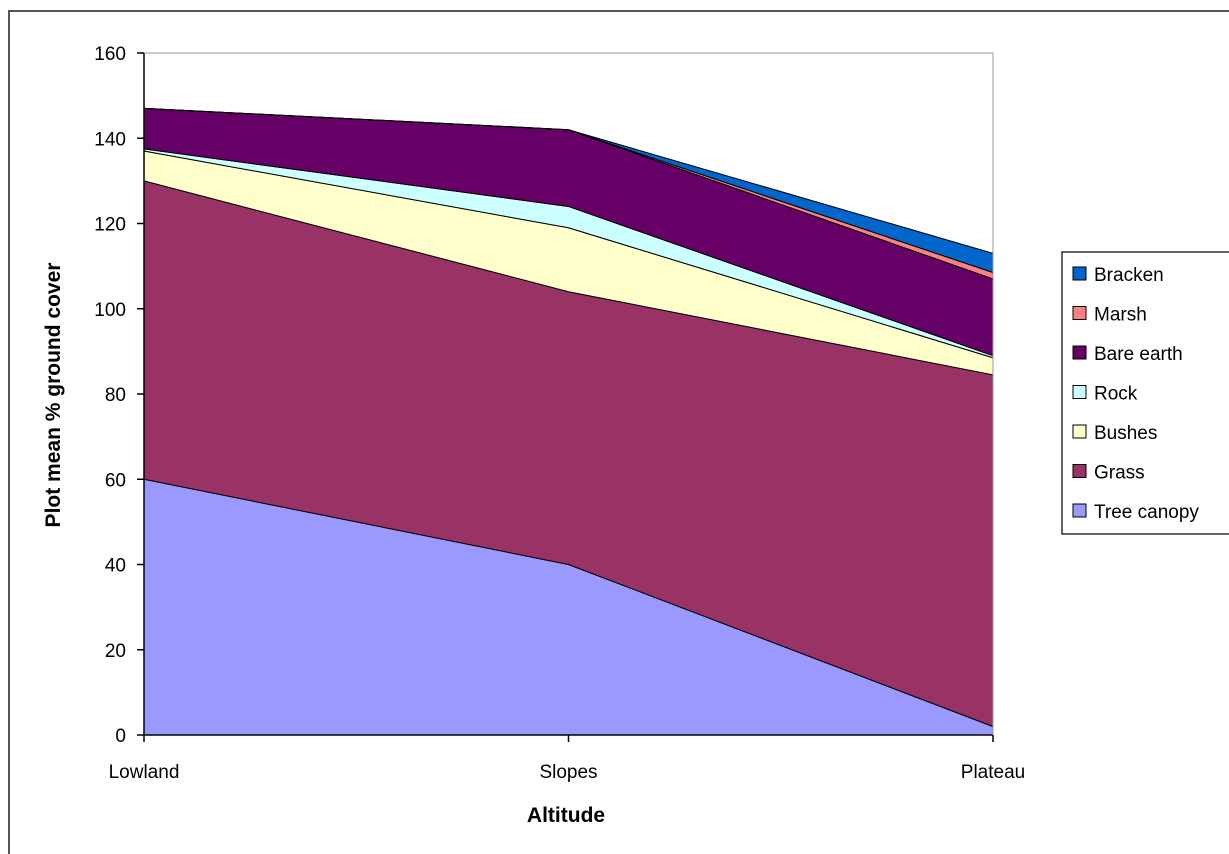 Image resolution: width=1229 pixels, height=854 pixels. Describe the element at coordinates (1119, 473) in the screenshot. I see `legend-label-grass: Grass` at that location.